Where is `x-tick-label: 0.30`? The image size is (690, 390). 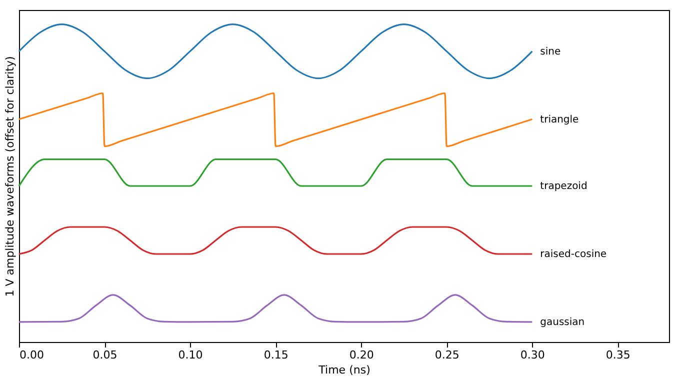 x-tick-label: 0.30 is located at coordinates (532, 355).